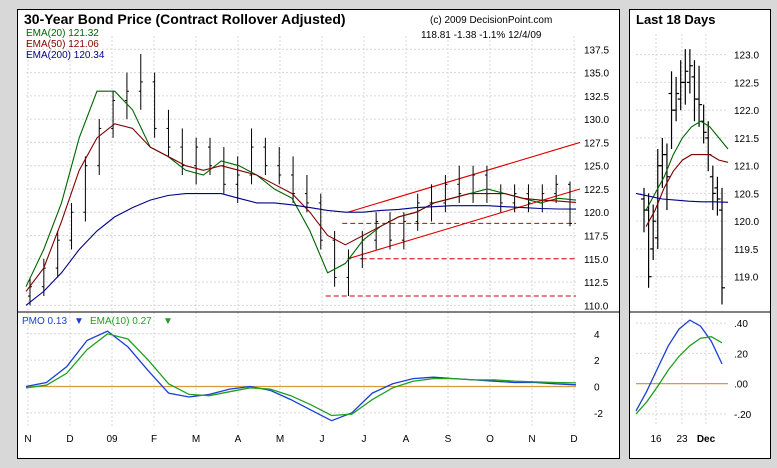 This screenshot has width=777, height=468. Describe the element at coordinates (682, 439) in the screenshot. I see `side-x-tick-label: 23` at that location.